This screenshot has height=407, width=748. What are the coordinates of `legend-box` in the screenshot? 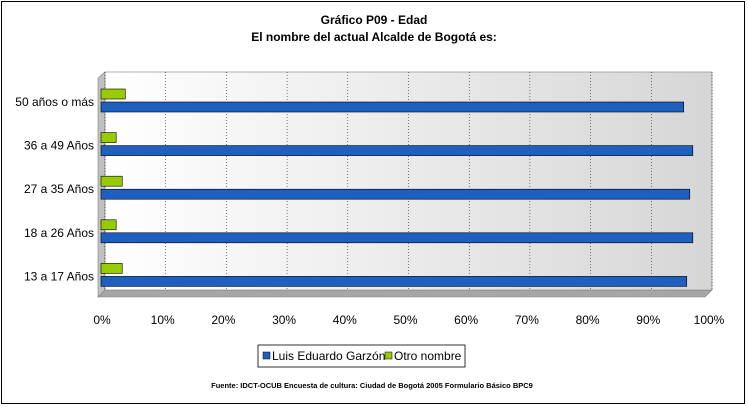 It's located at (361, 356).